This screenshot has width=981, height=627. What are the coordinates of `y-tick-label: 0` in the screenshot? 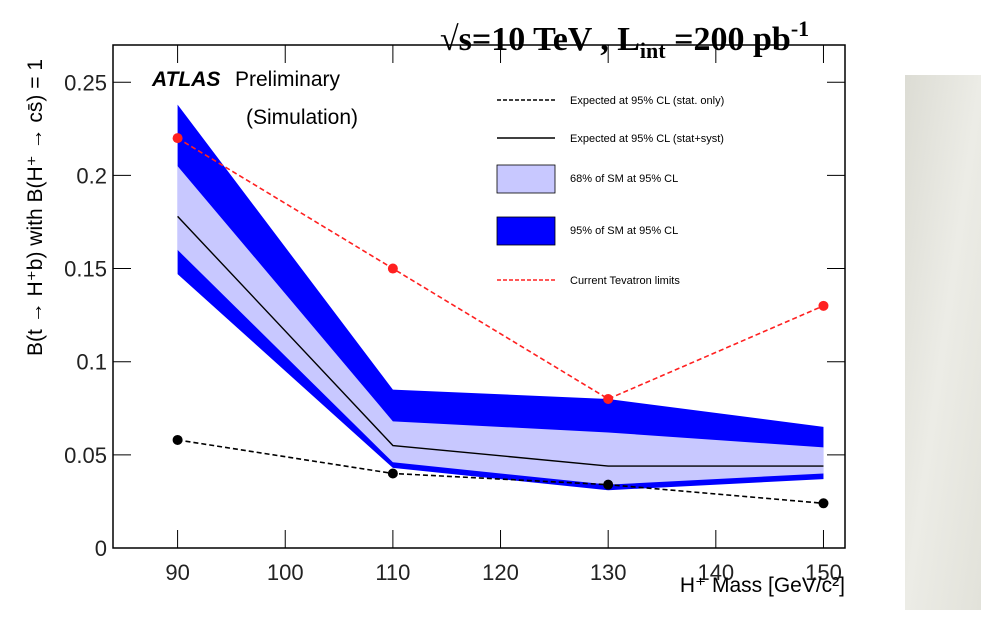 It's located at (101, 548).